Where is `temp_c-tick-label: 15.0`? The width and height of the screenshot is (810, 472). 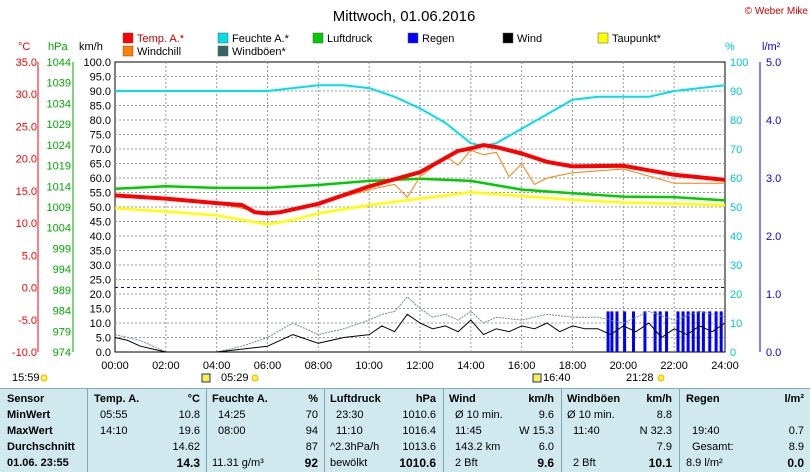 temp_c-tick-label: 15.0 is located at coordinates (26, 192).